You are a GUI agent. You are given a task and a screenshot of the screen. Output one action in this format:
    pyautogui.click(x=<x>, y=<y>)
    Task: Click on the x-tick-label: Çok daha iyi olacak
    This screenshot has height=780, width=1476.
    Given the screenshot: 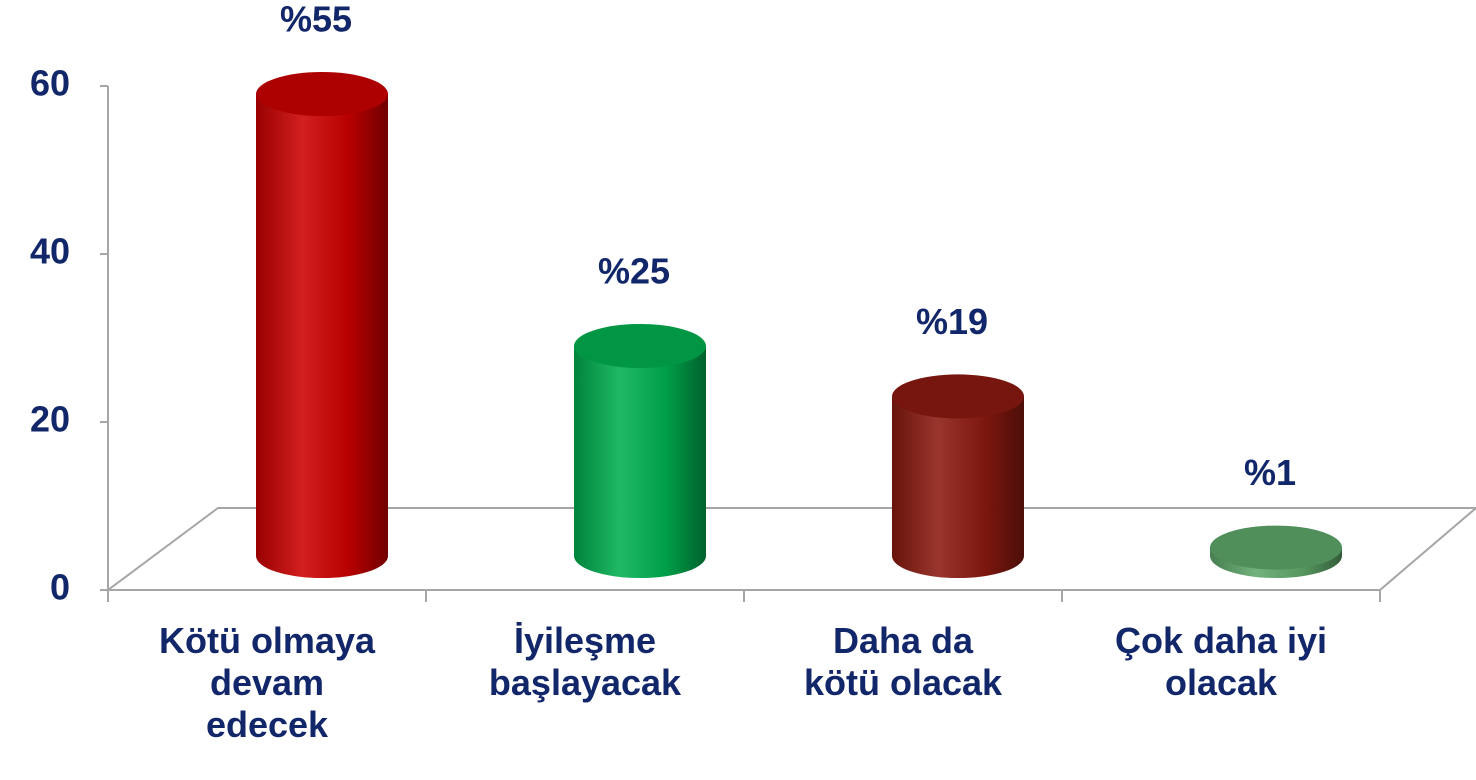 What is the action you would take?
    pyautogui.click(x=1221, y=661)
    